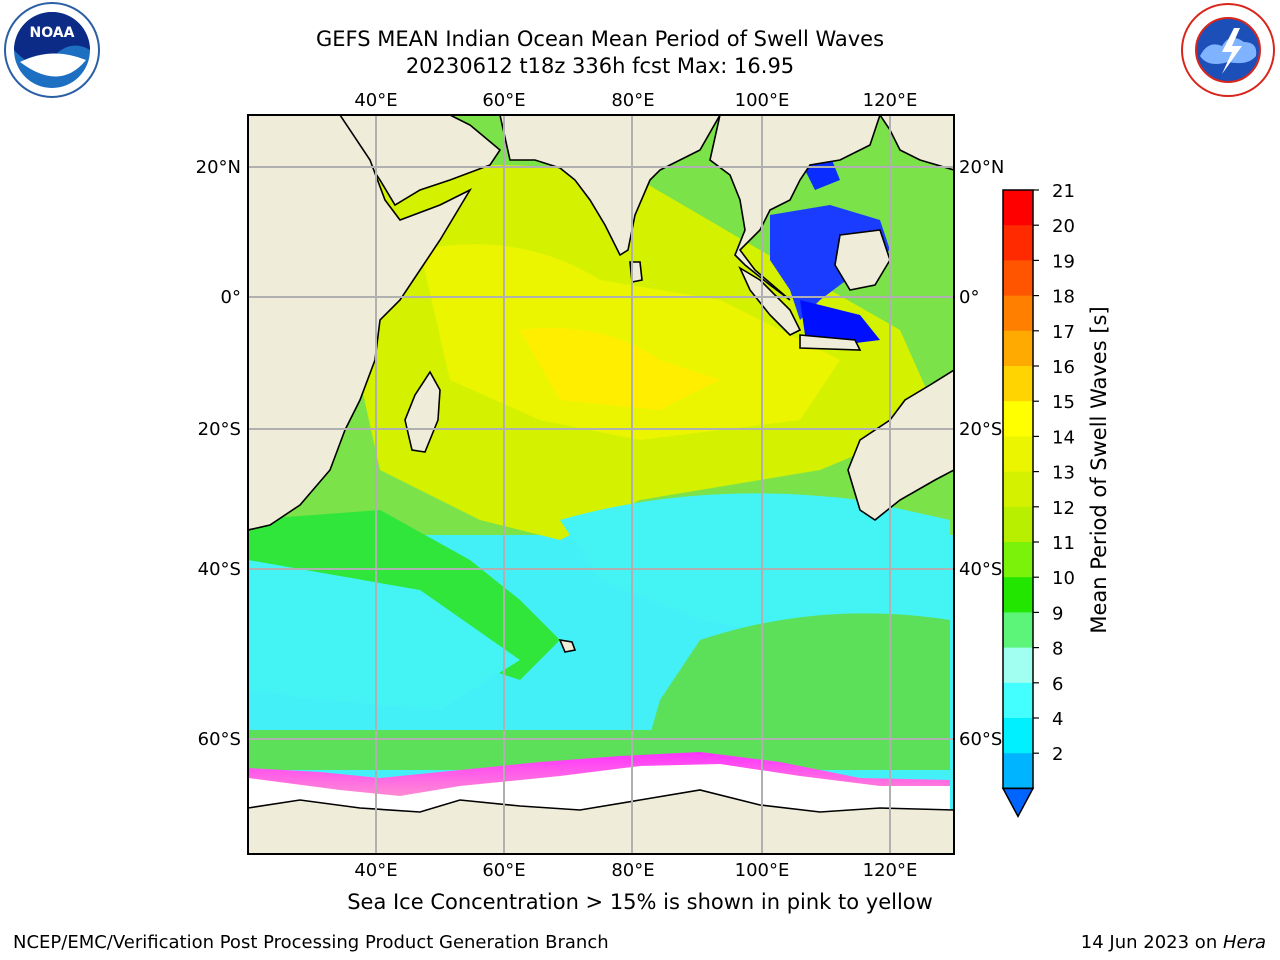 Image resolution: width=1280 pixels, height=960 pixels. I want to click on lat-labels-right: 20°N 0° 20°S 40°S 60°S, so click(981, 453).